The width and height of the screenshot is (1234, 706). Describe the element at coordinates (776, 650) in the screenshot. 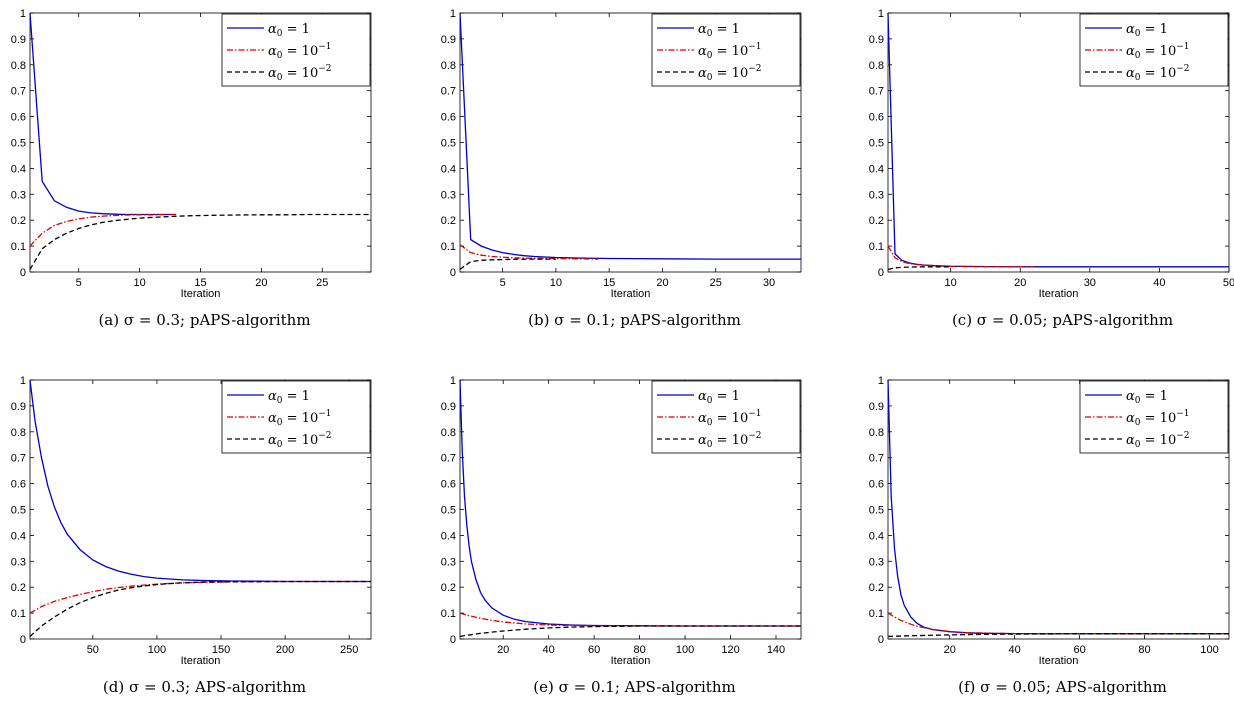

I see `x-tick-label: 140` at that location.